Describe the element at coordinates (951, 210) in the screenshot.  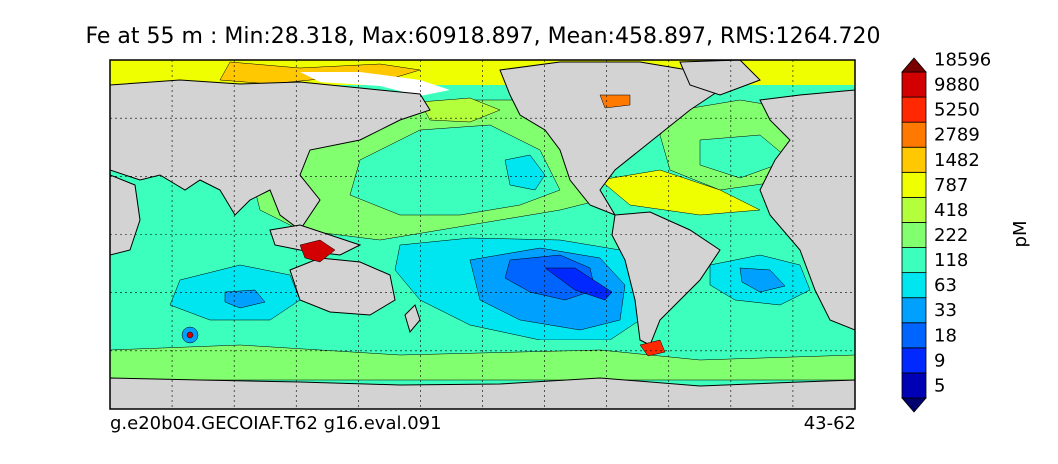
I see `colorbar-tick-label: 418` at that location.